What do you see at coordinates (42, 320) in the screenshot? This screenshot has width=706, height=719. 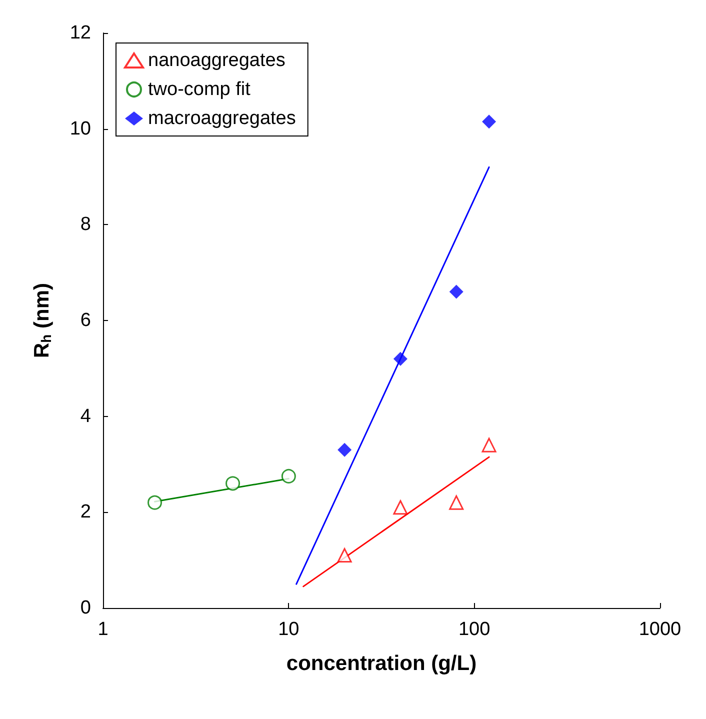 I see `y-axis-title: Rh (nm)` at bounding box center [42, 320].